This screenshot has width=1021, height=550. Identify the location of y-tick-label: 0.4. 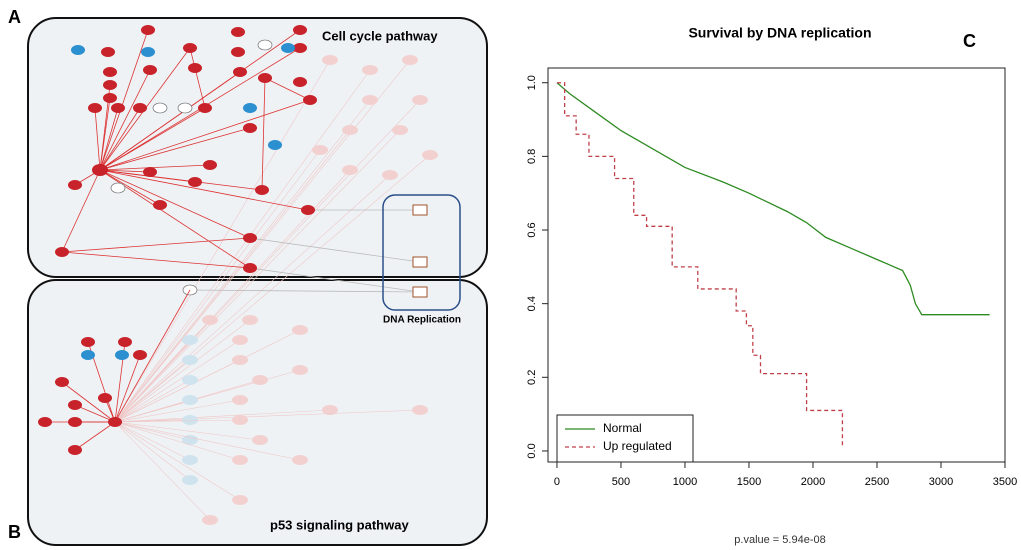
(532, 303).